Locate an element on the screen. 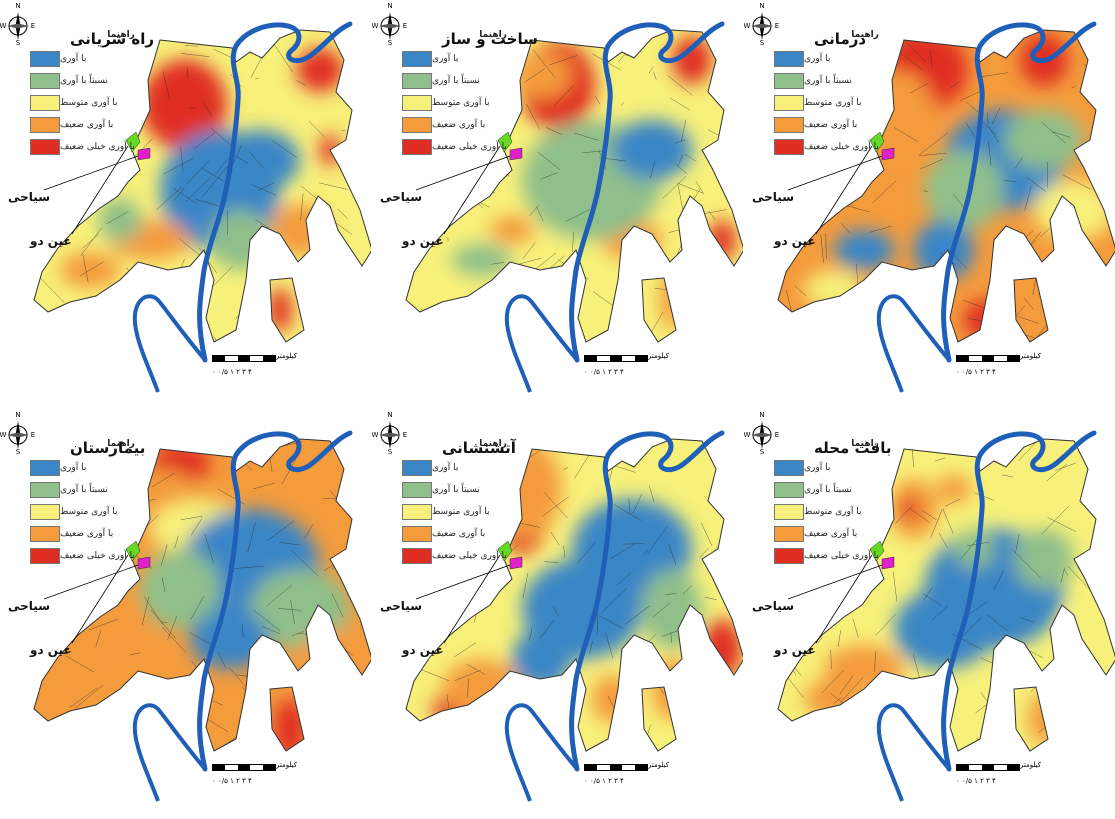 Image resolution: width=1115 pixels, height=819 pixels. scale-ticks: ۰ ۰/۵ ۱ ۲ ۳ ۴ is located at coordinates (976, 781).